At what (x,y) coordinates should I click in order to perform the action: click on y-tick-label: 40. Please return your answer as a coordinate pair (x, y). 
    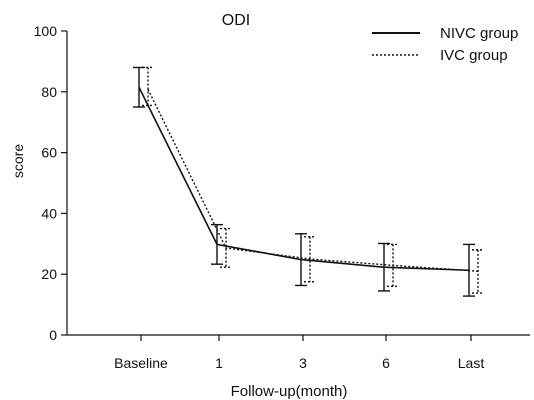
    Looking at the image, I should click on (49, 213).